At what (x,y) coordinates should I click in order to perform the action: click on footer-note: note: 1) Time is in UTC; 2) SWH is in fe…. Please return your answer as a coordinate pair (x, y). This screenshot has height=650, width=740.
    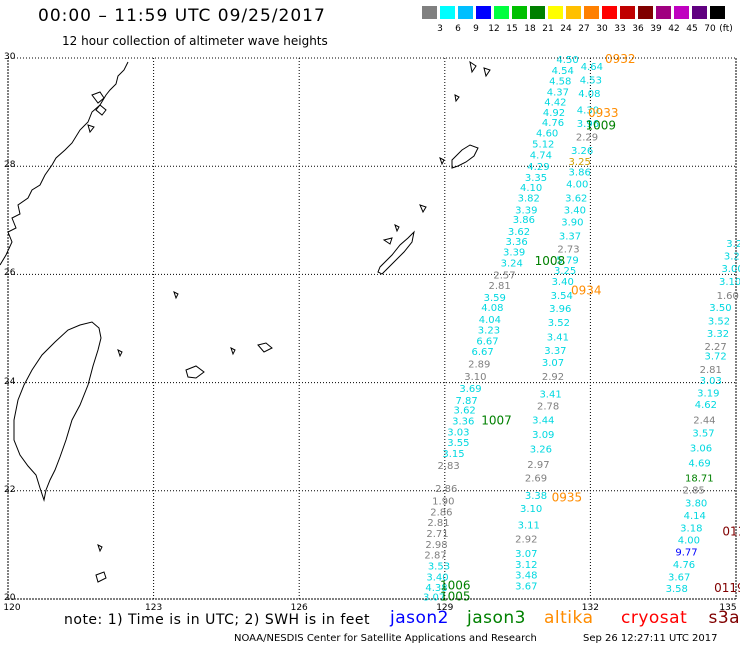
    Looking at the image, I should click on (217, 620).